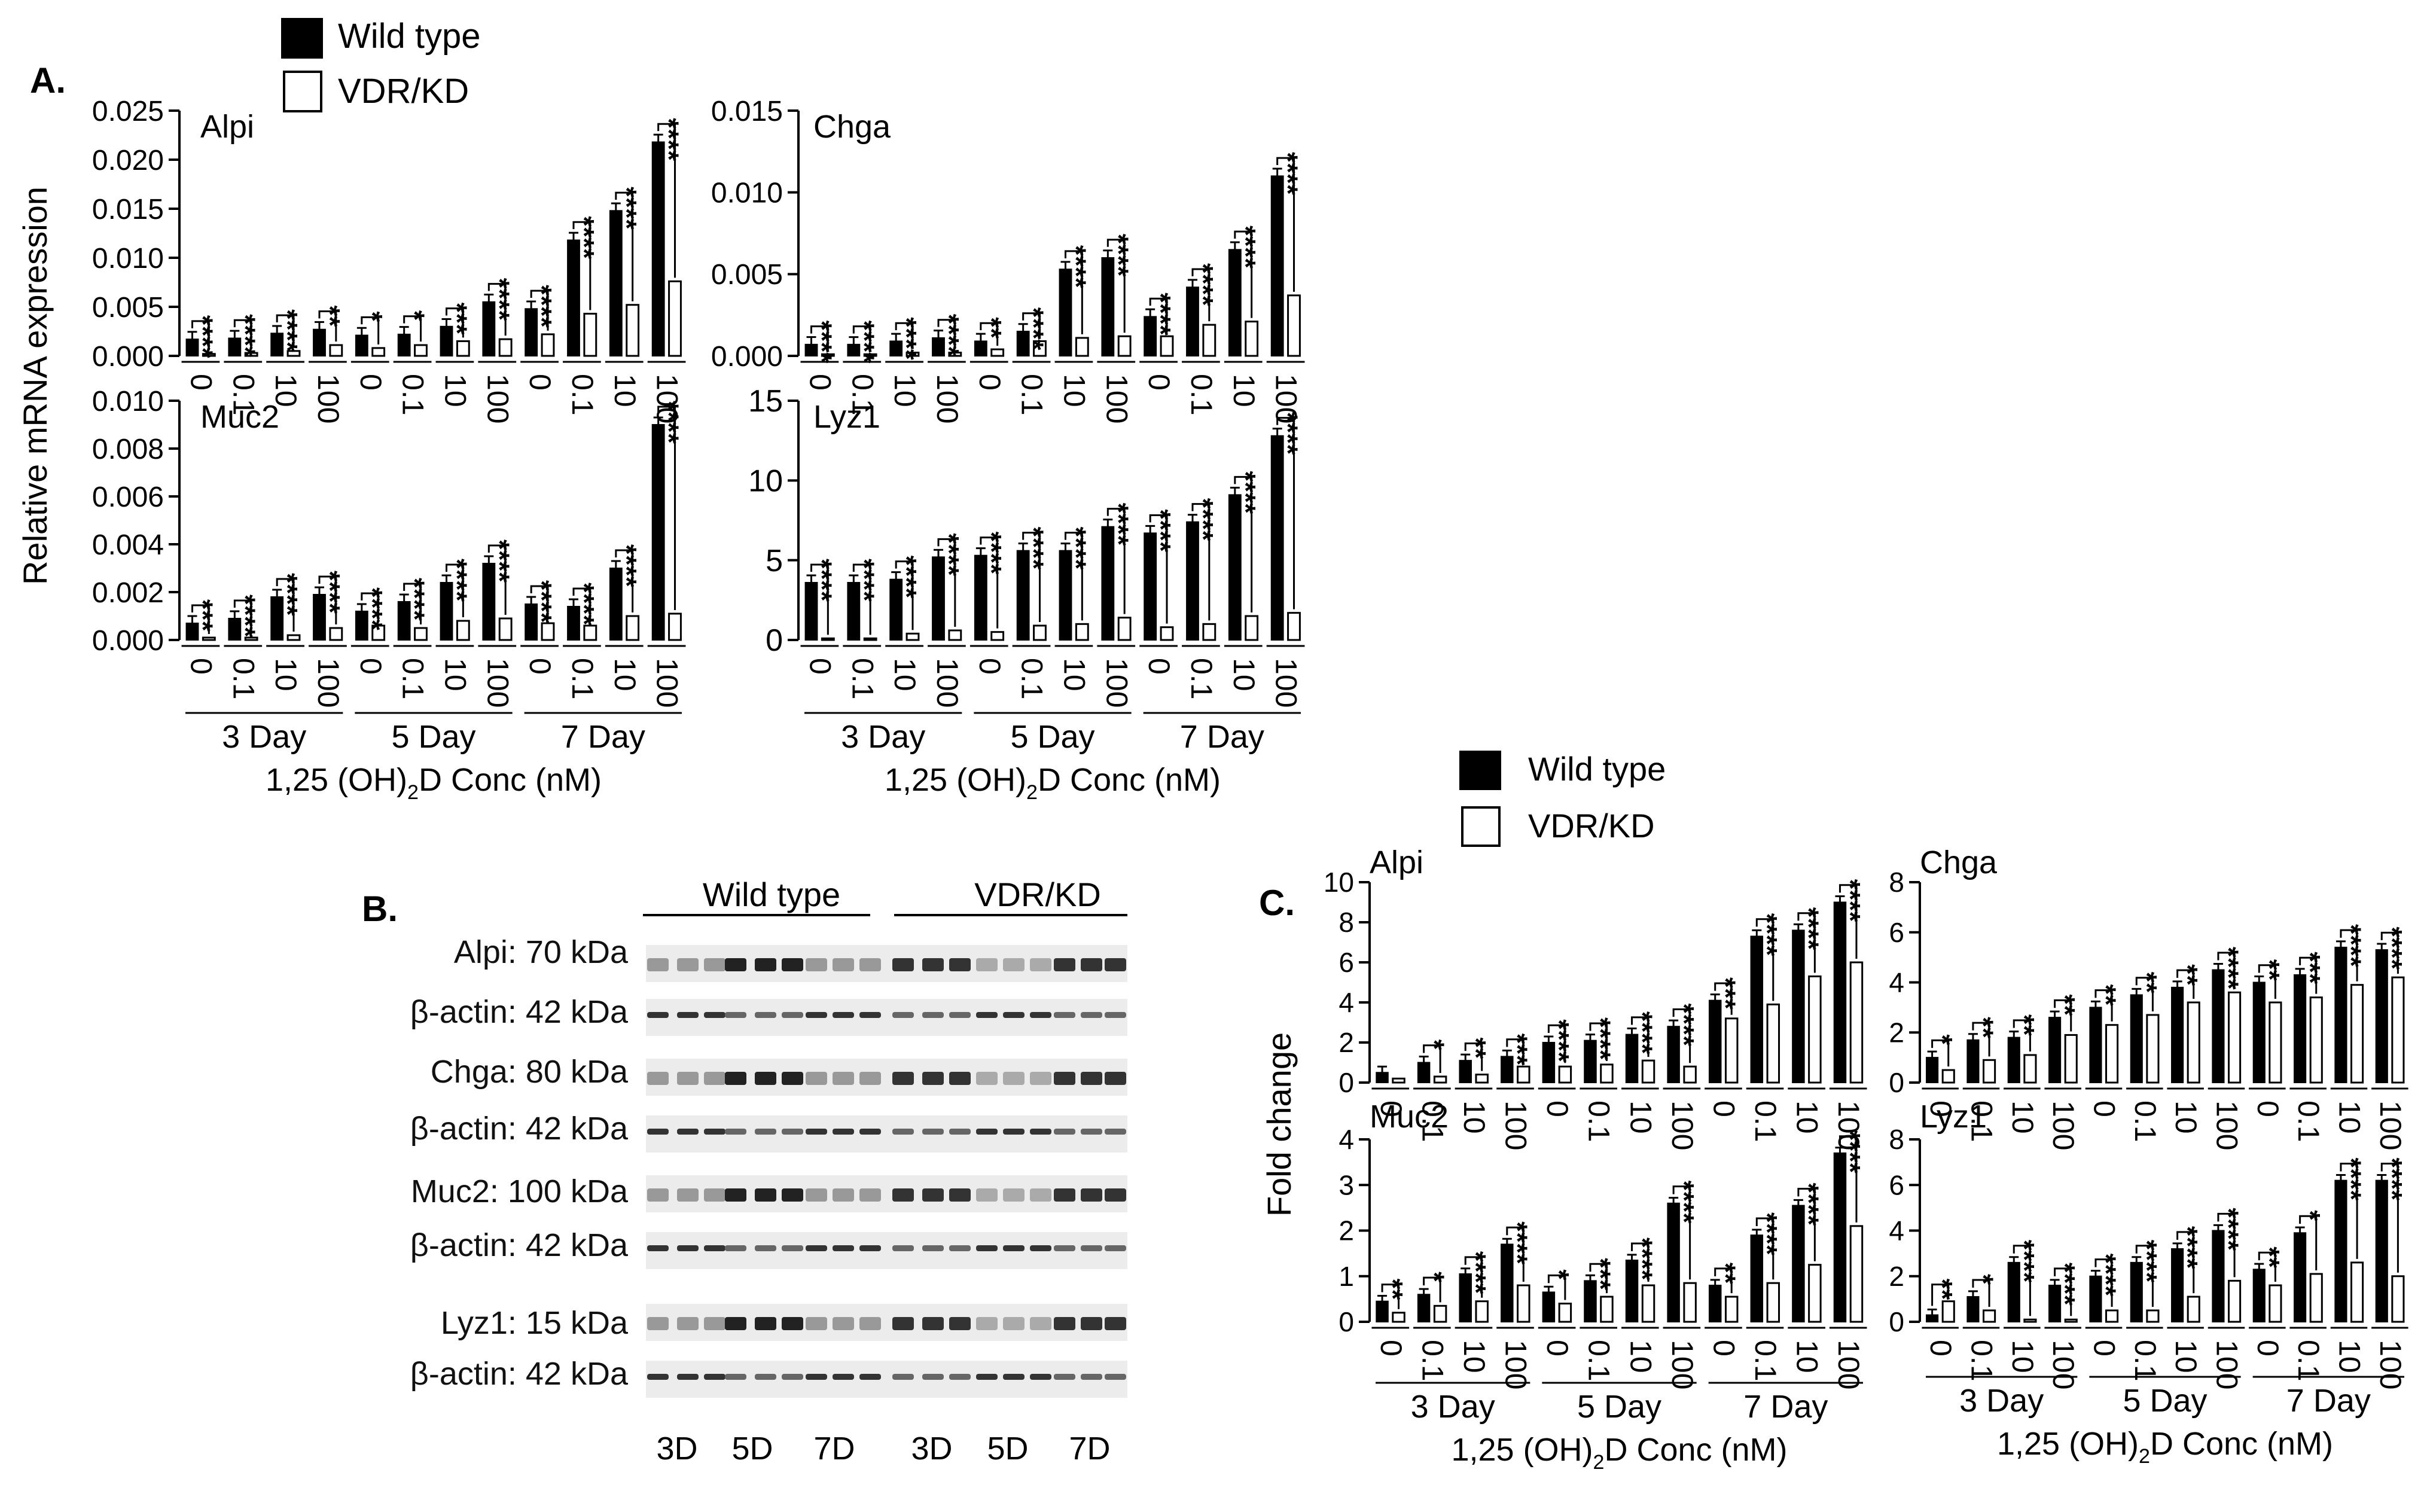 The image size is (2430, 1512). What do you see at coordinates (1052, 737) in the screenshot?
I see `day-group-label: 5 Day` at bounding box center [1052, 737].